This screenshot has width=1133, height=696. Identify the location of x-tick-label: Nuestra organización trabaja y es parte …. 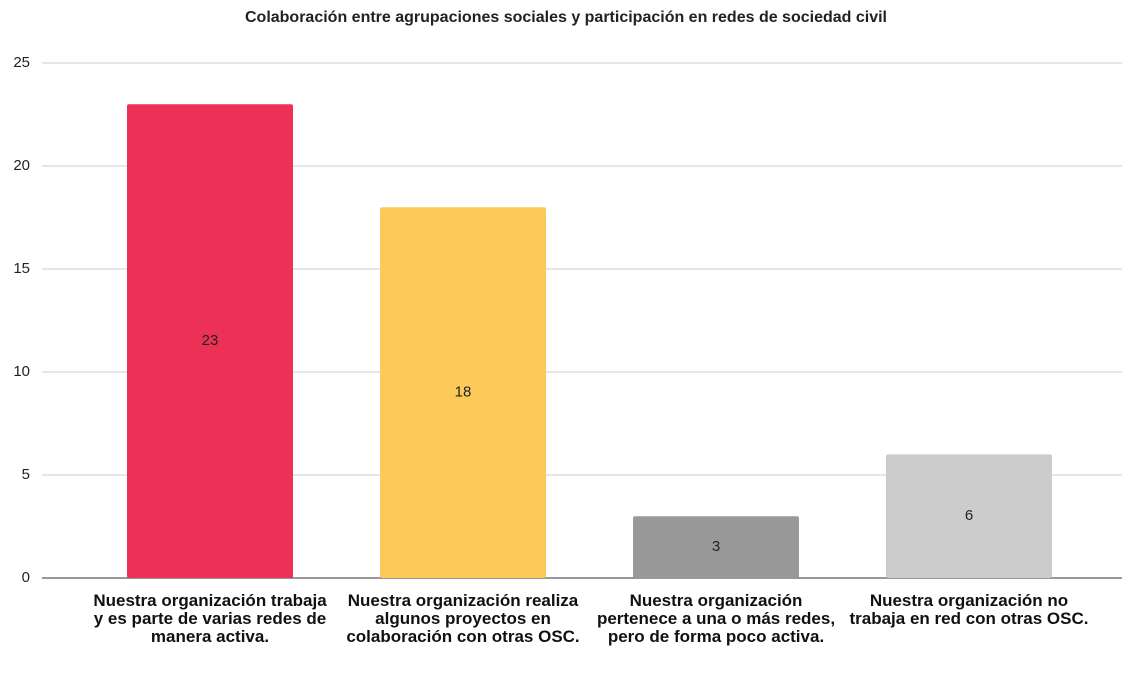
(210, 618).